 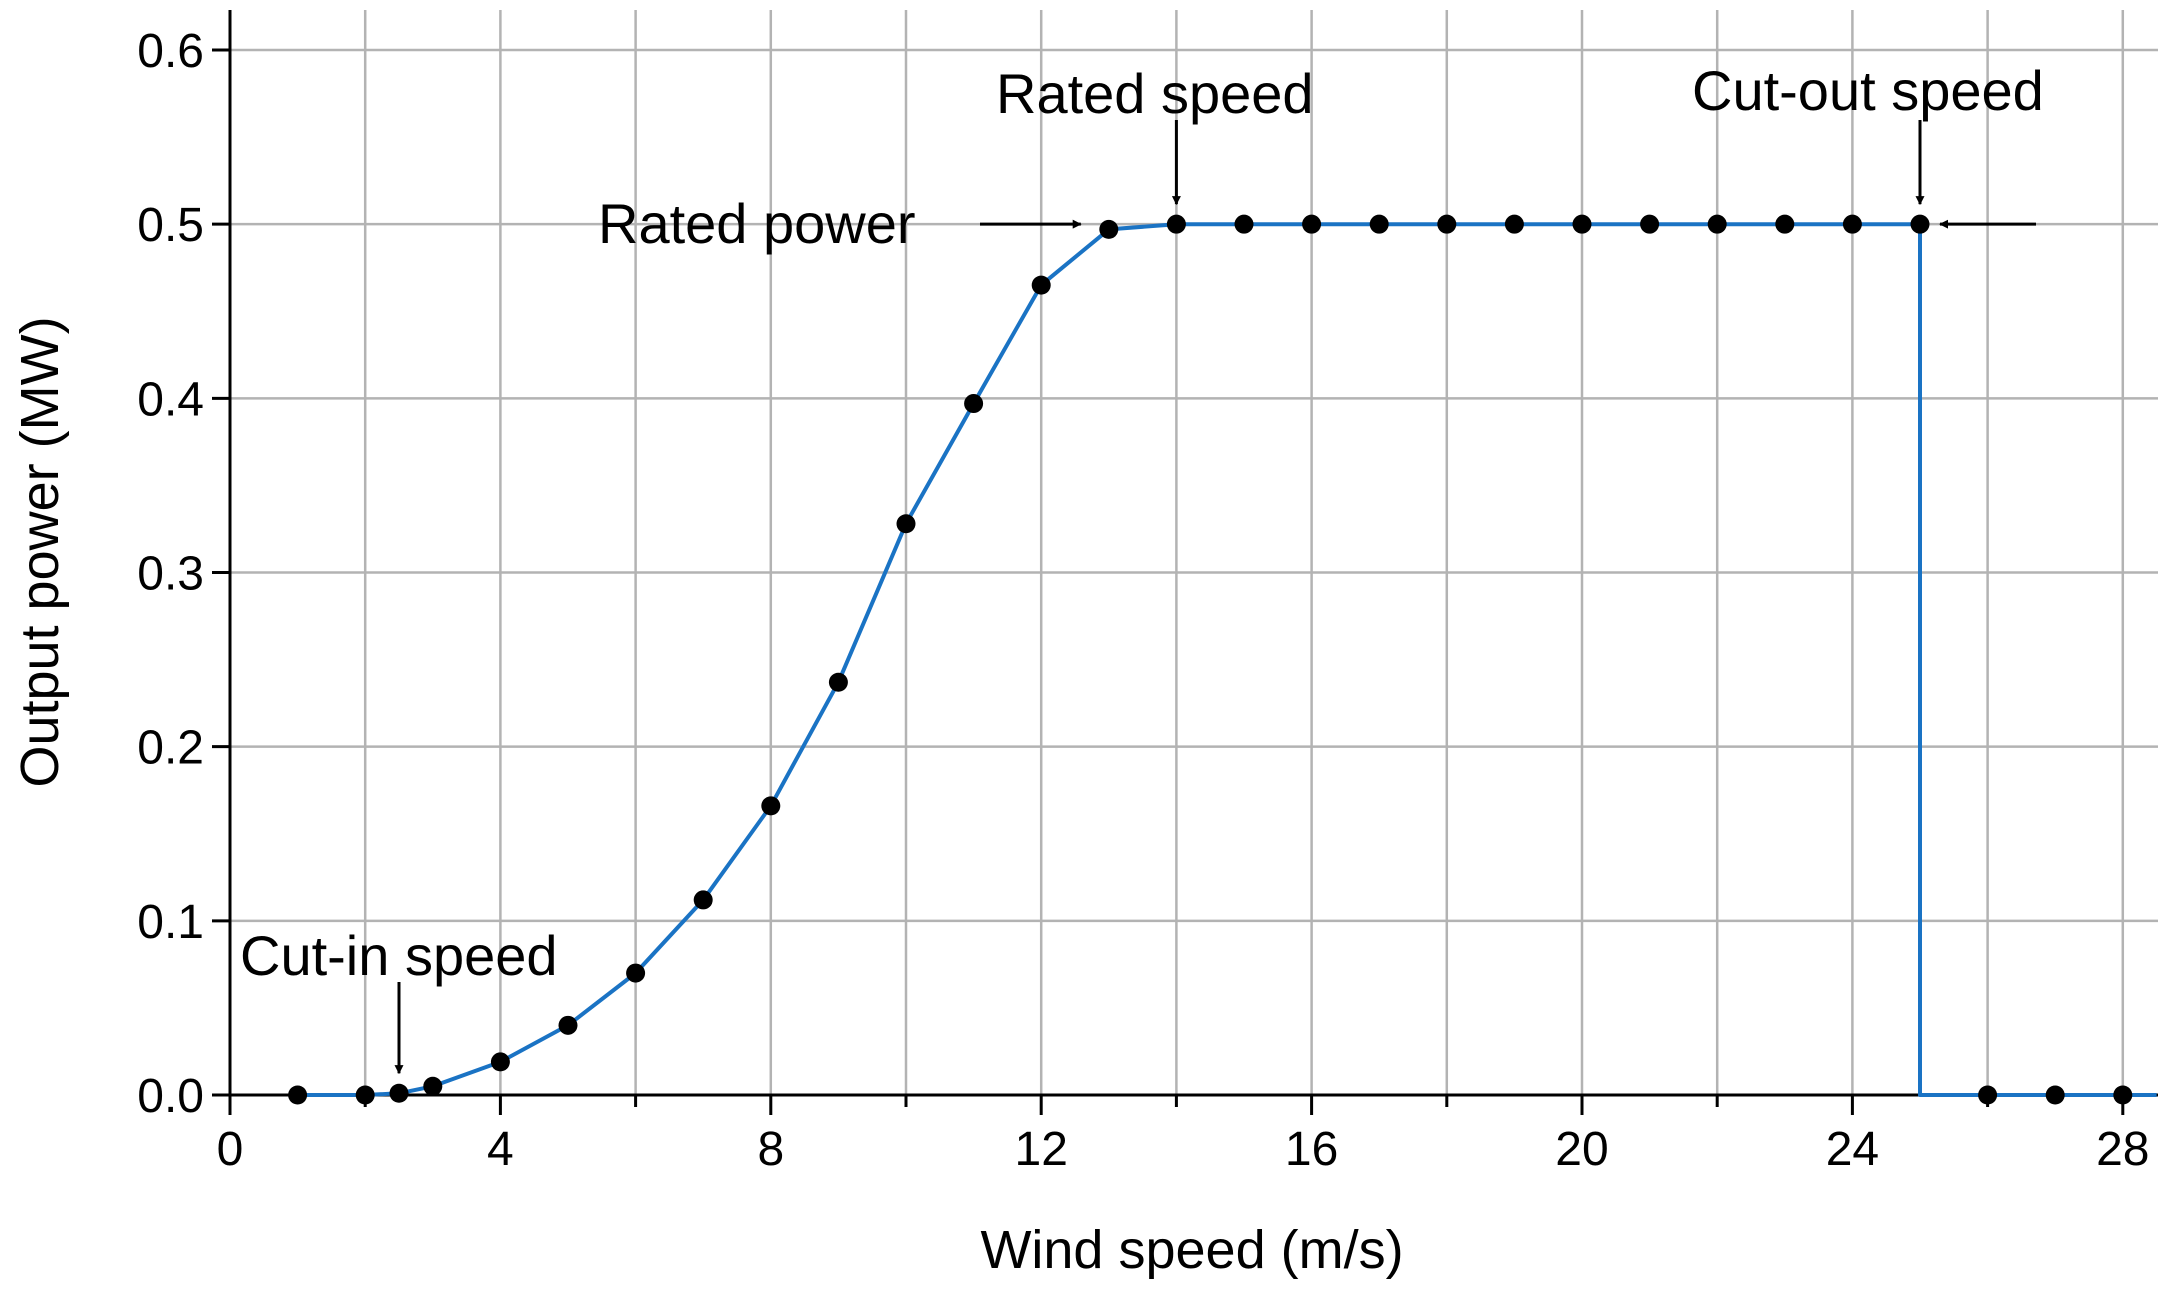 I want to click on x-tick-label: 8, so click(x=770, y=1149).